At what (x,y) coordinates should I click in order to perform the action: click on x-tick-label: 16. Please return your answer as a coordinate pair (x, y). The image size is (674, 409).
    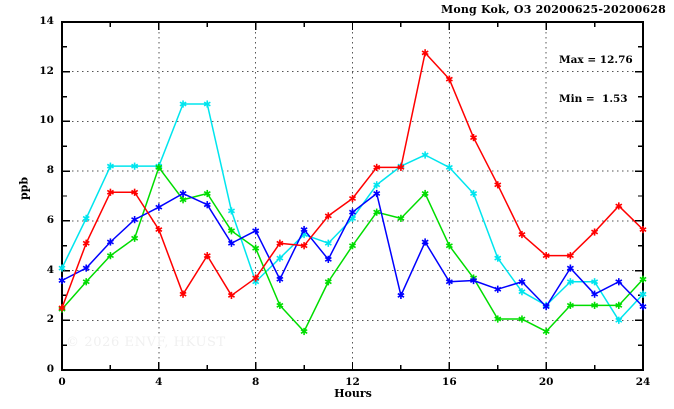
    Looking at the image, I should click on (449, 382).